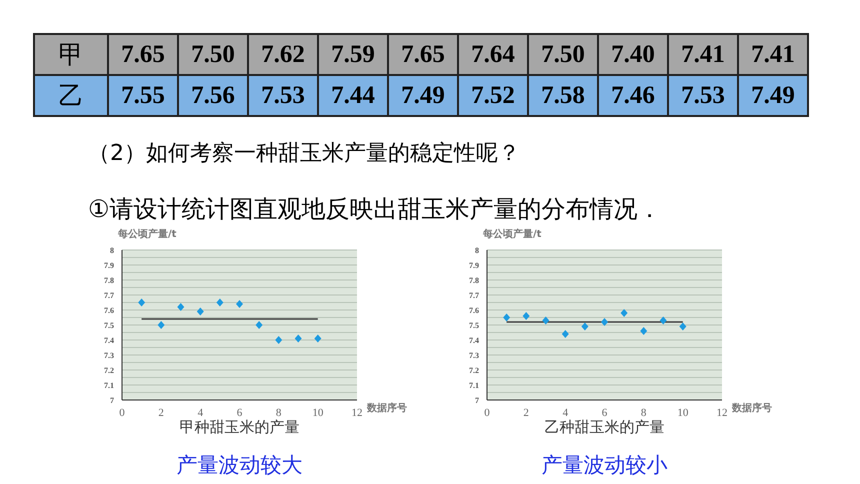  What do you see at coordinates (563, 95) in the screenshot?
I see `text: 7.58` at bounding box center [563, 95].